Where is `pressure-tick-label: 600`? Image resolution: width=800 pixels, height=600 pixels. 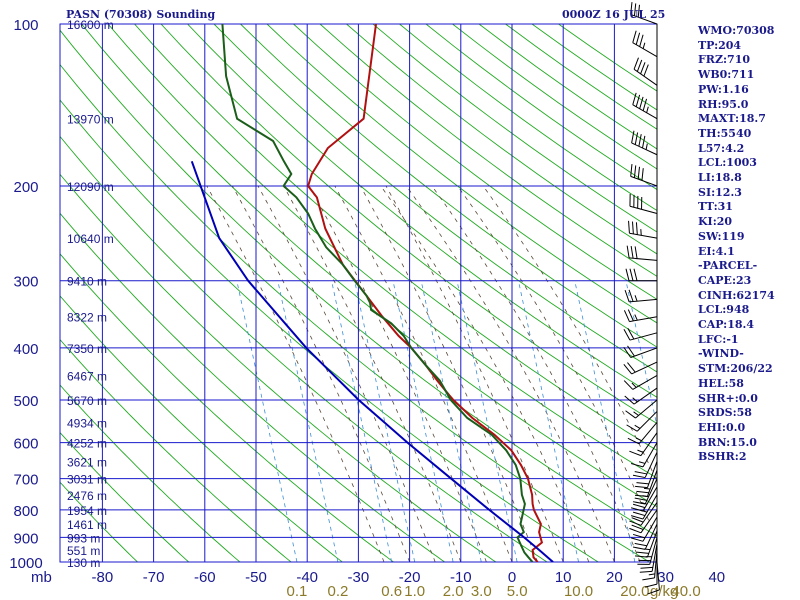 pressure-tick-label: 600 is located at coordinates (25, 444).